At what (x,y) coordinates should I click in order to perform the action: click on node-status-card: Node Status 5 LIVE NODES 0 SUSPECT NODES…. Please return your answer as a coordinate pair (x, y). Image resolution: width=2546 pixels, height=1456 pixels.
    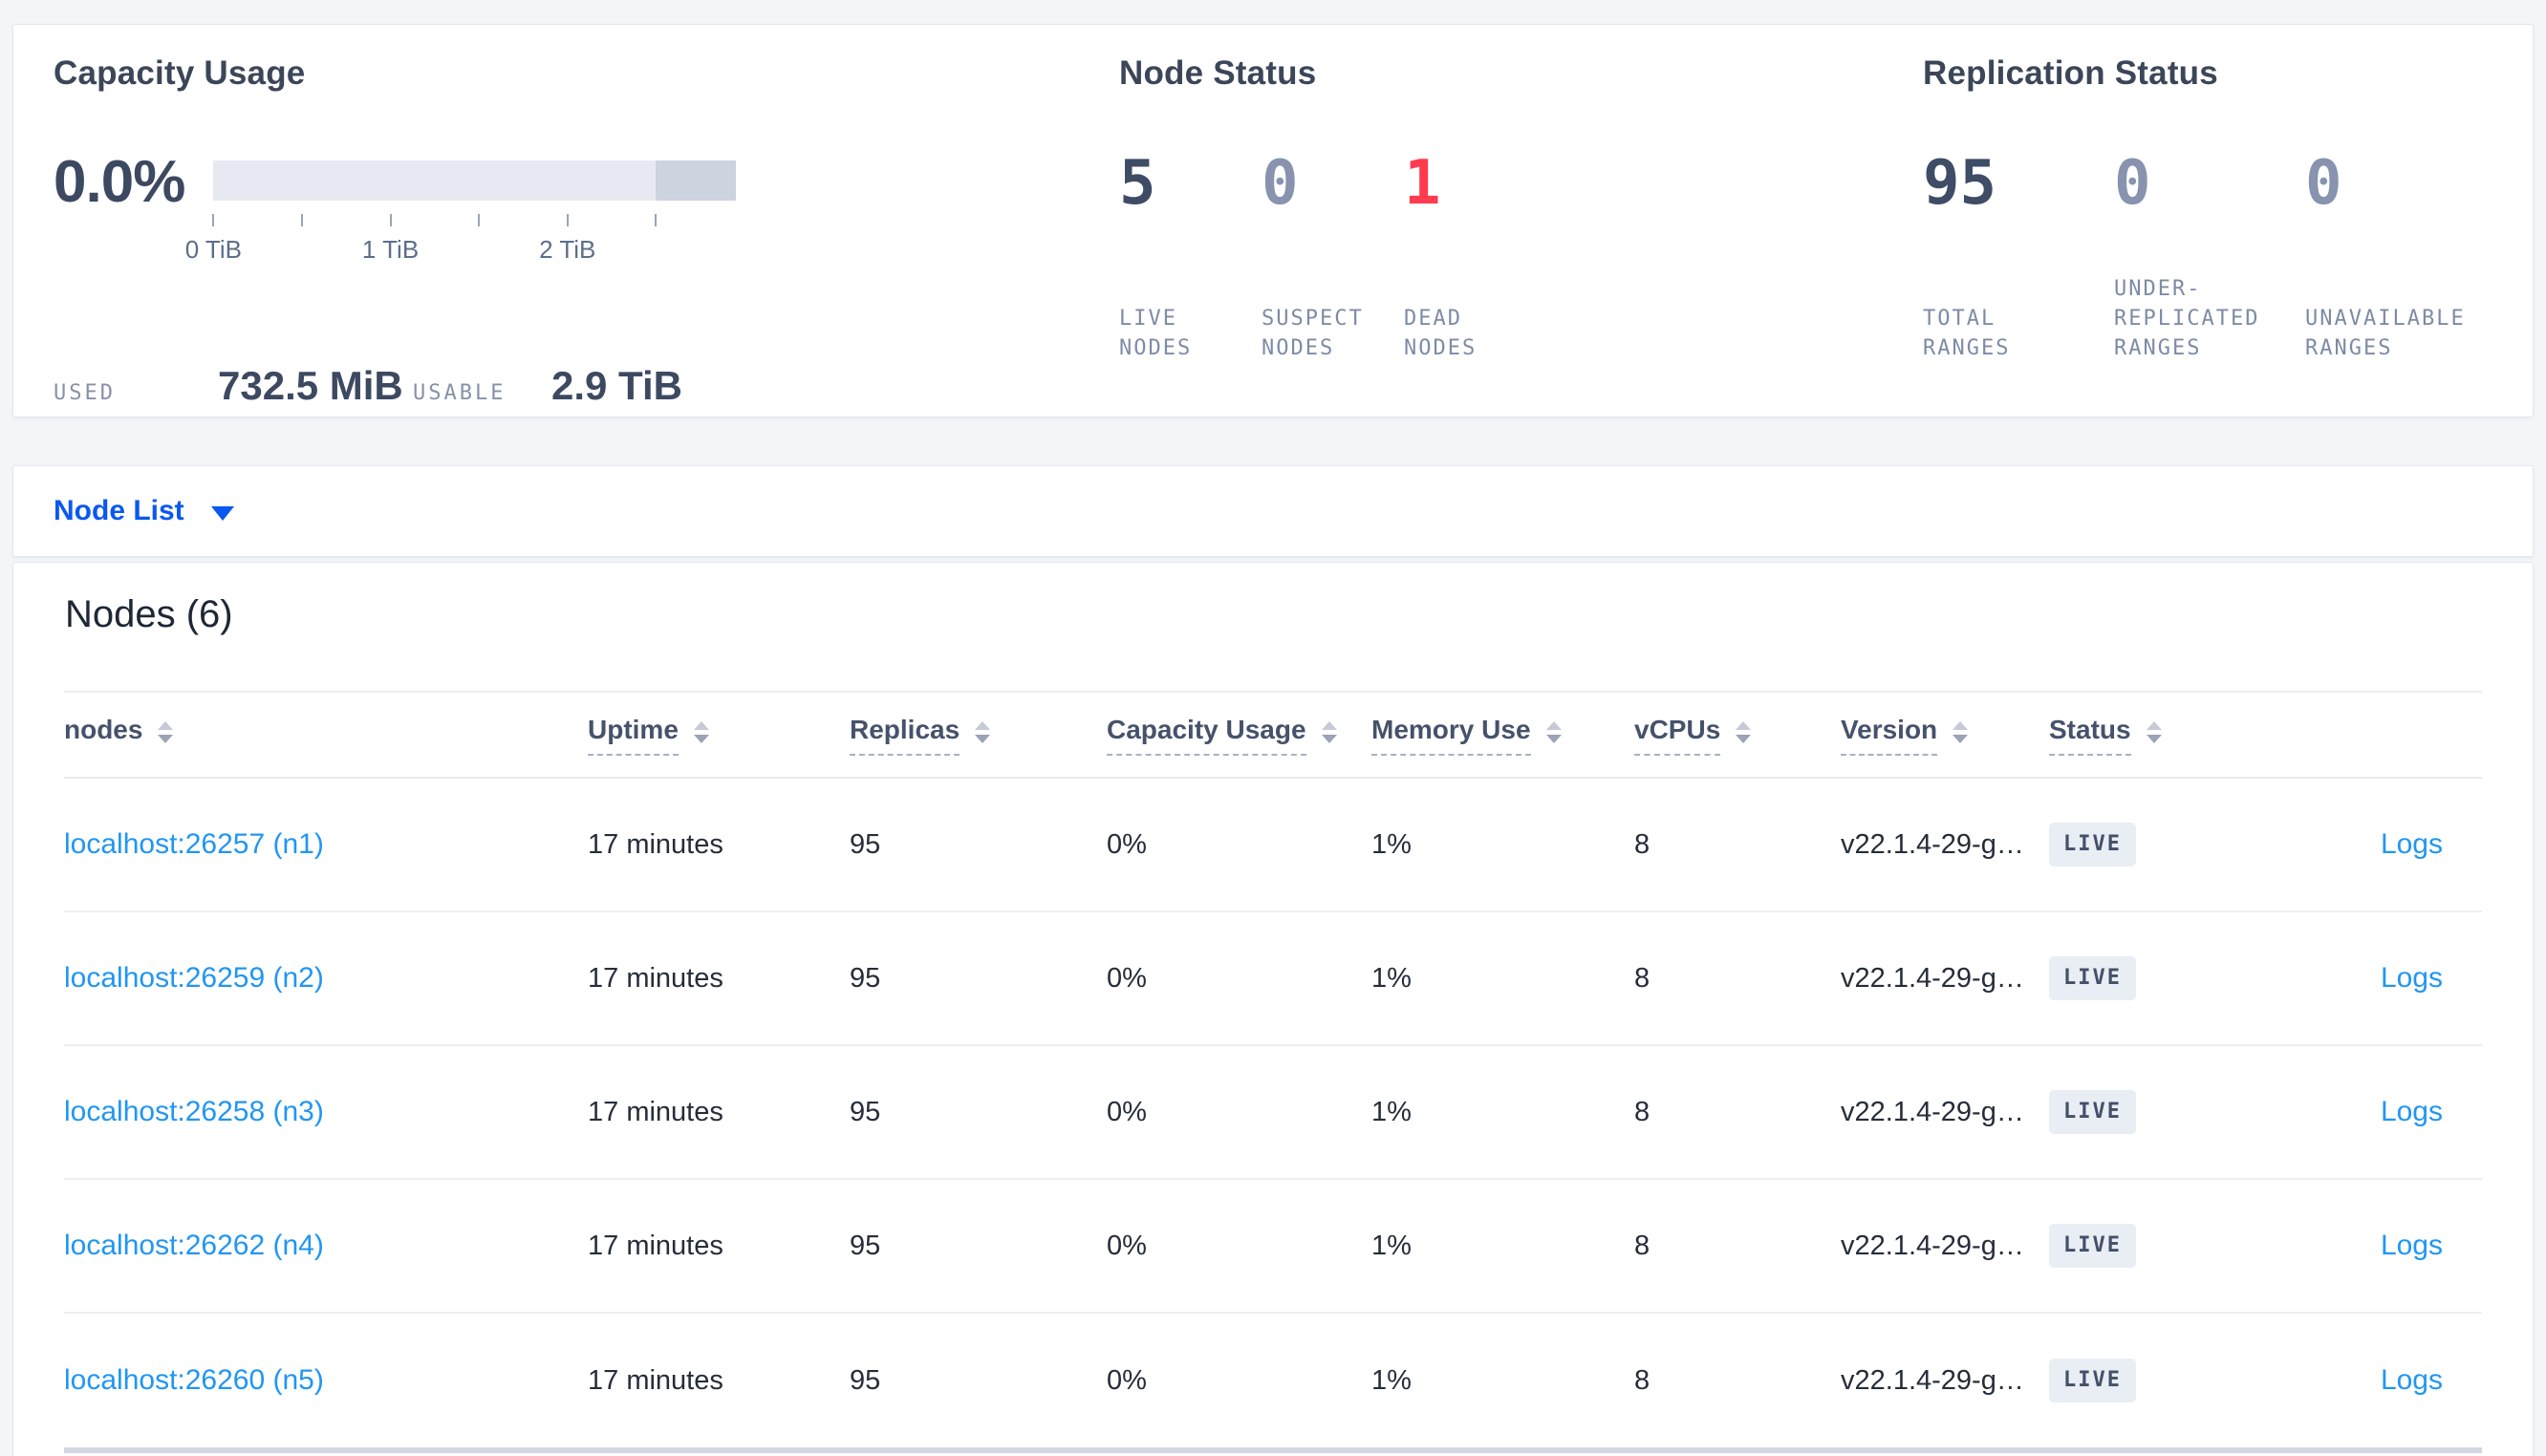
    Looking at the image, I should click on (1509, 235).